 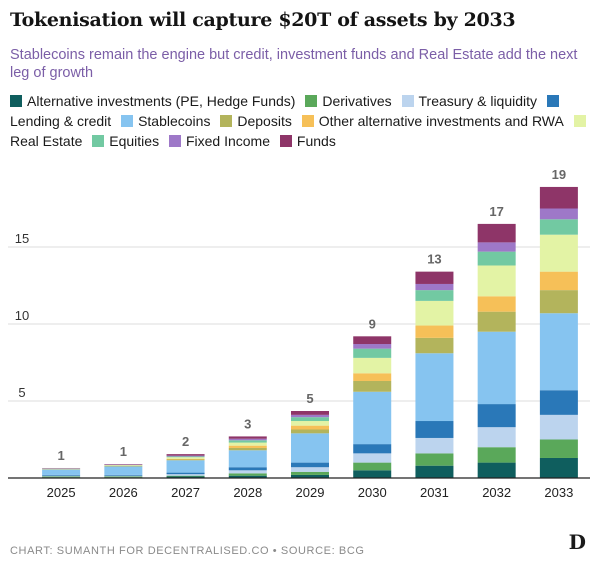 I want to click on x-tick-label: 2028, so click(x=247, y=492).